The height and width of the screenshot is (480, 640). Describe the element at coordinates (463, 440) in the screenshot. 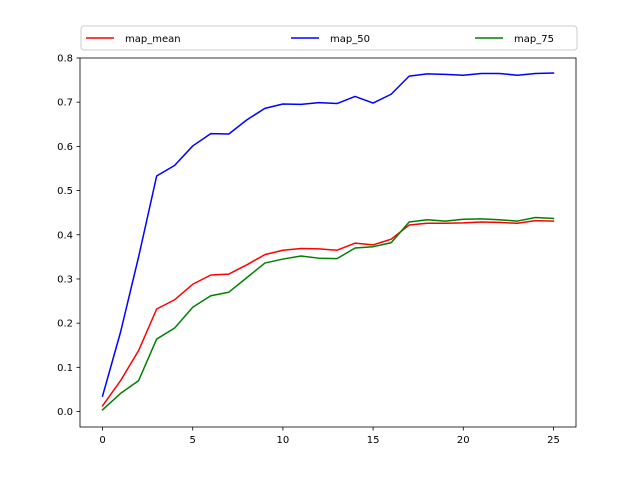

I see `x-tick-label: 20` at that location.